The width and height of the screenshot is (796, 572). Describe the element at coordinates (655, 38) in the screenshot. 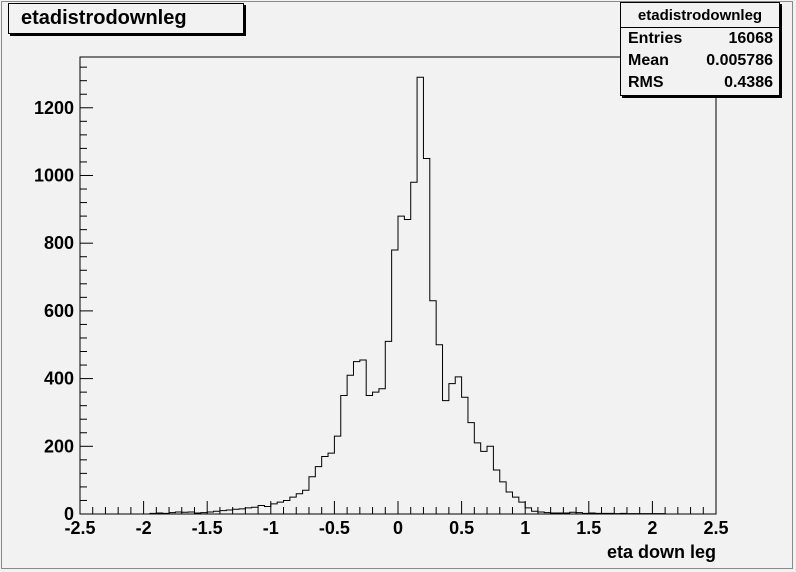

I see `stats-label: Entries` at that location.